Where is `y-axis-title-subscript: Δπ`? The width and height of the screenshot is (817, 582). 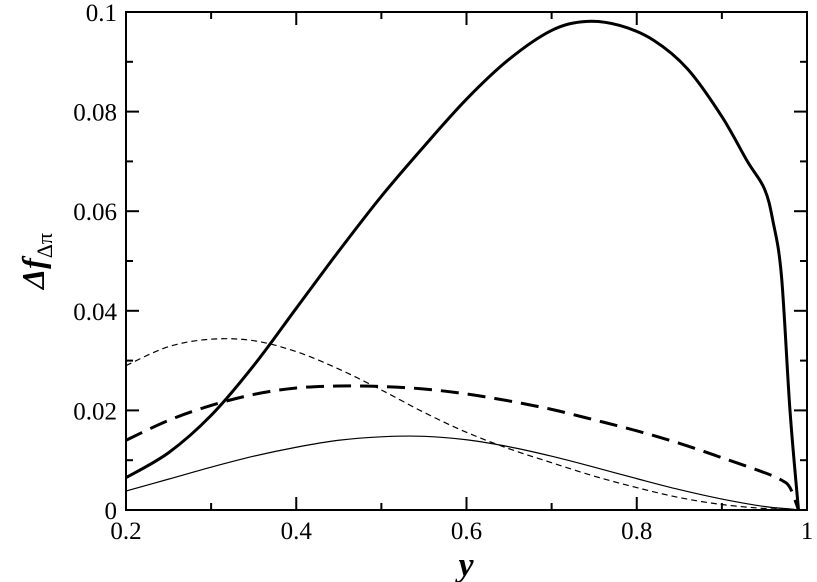 y-axis-title-subscript: Δπ is located at coordinates (44, 245).